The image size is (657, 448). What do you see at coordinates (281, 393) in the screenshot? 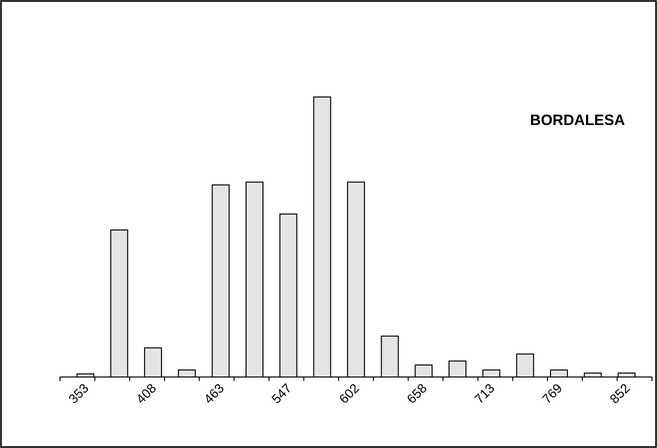
I see `x-tick-label: 547` at bounding box center [281, 393].